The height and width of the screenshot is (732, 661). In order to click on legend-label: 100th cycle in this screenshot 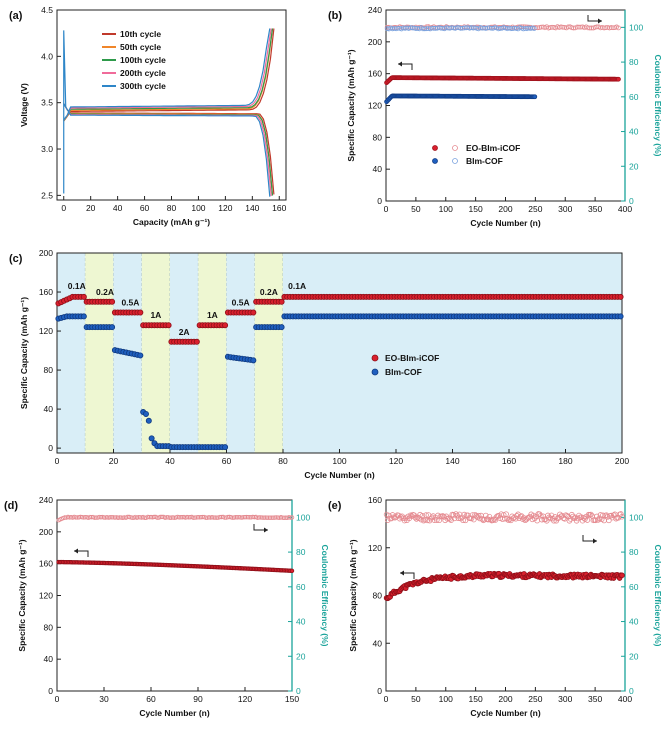, I will do `click(143, 60)`.